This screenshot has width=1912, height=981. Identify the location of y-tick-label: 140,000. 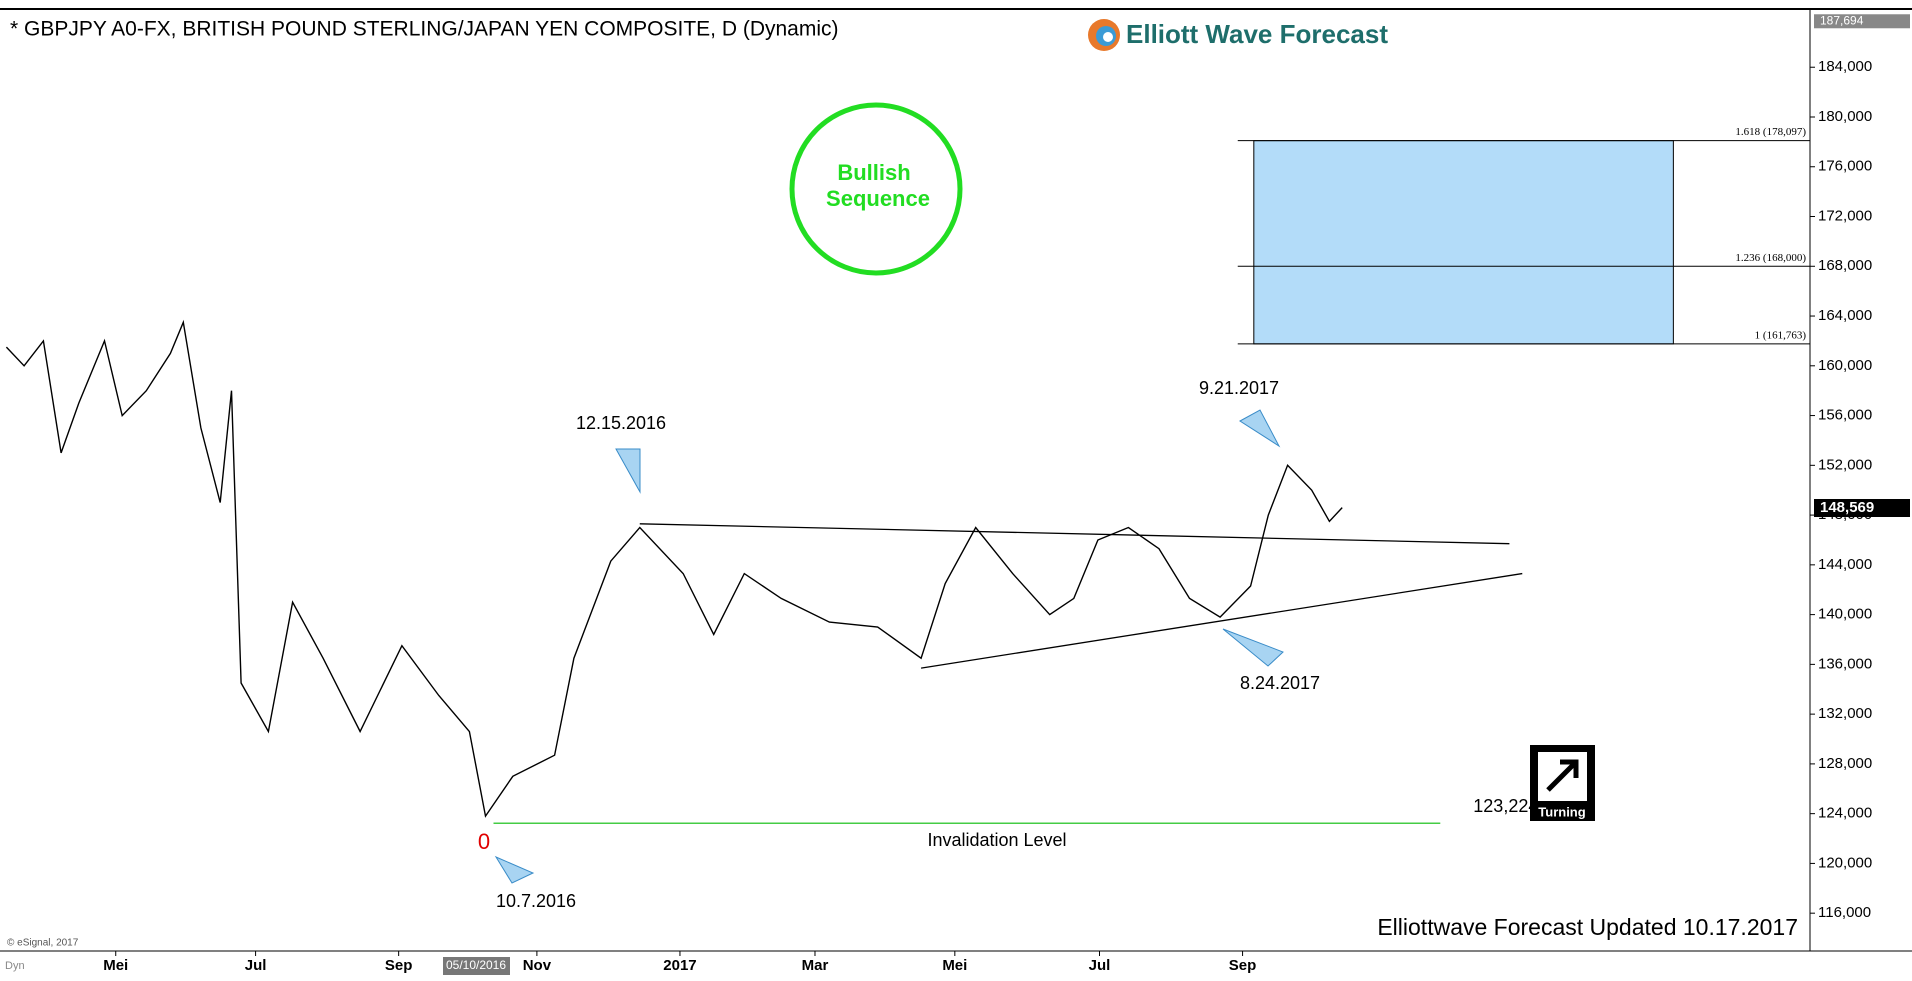
(1845, 614).